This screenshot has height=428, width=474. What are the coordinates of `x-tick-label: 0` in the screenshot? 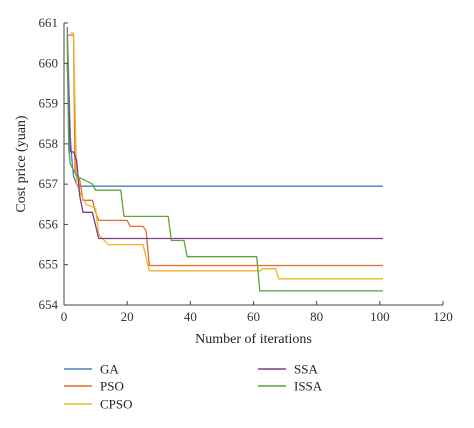 It's located at (64, 316).